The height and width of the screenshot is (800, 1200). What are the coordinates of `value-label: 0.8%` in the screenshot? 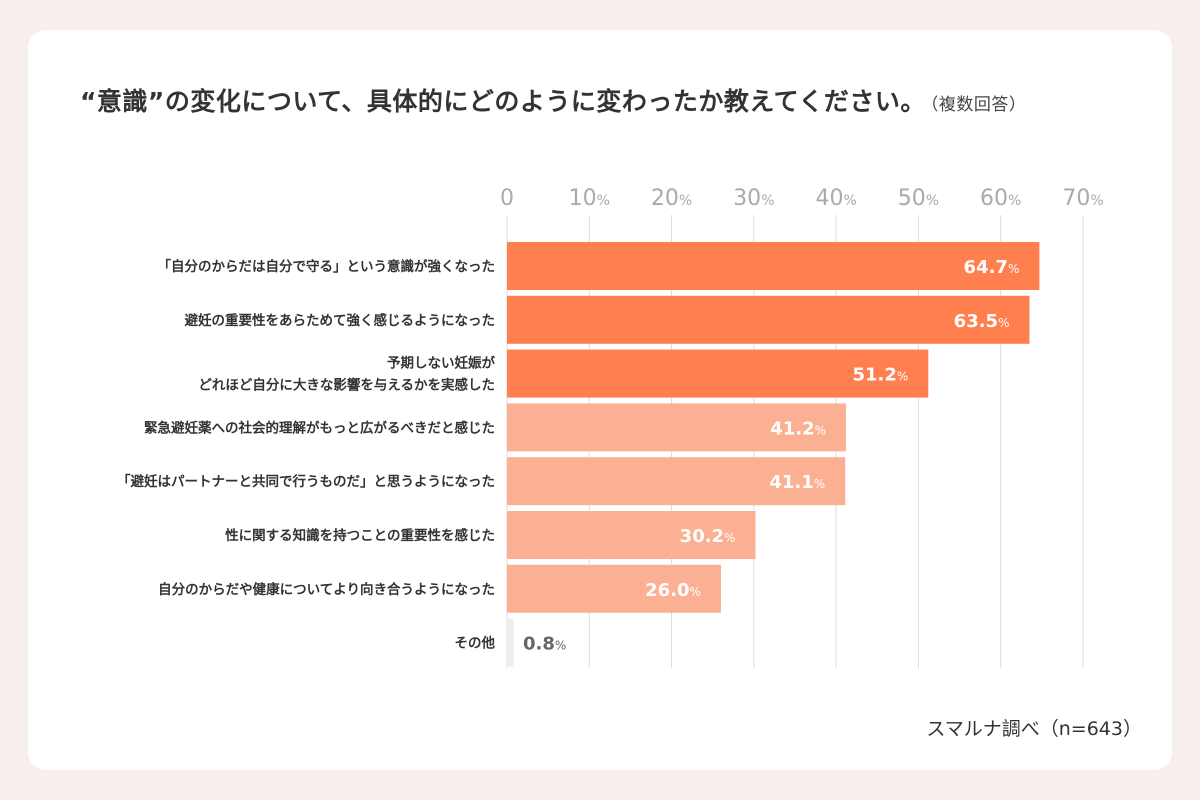 It's located at (544, 644).